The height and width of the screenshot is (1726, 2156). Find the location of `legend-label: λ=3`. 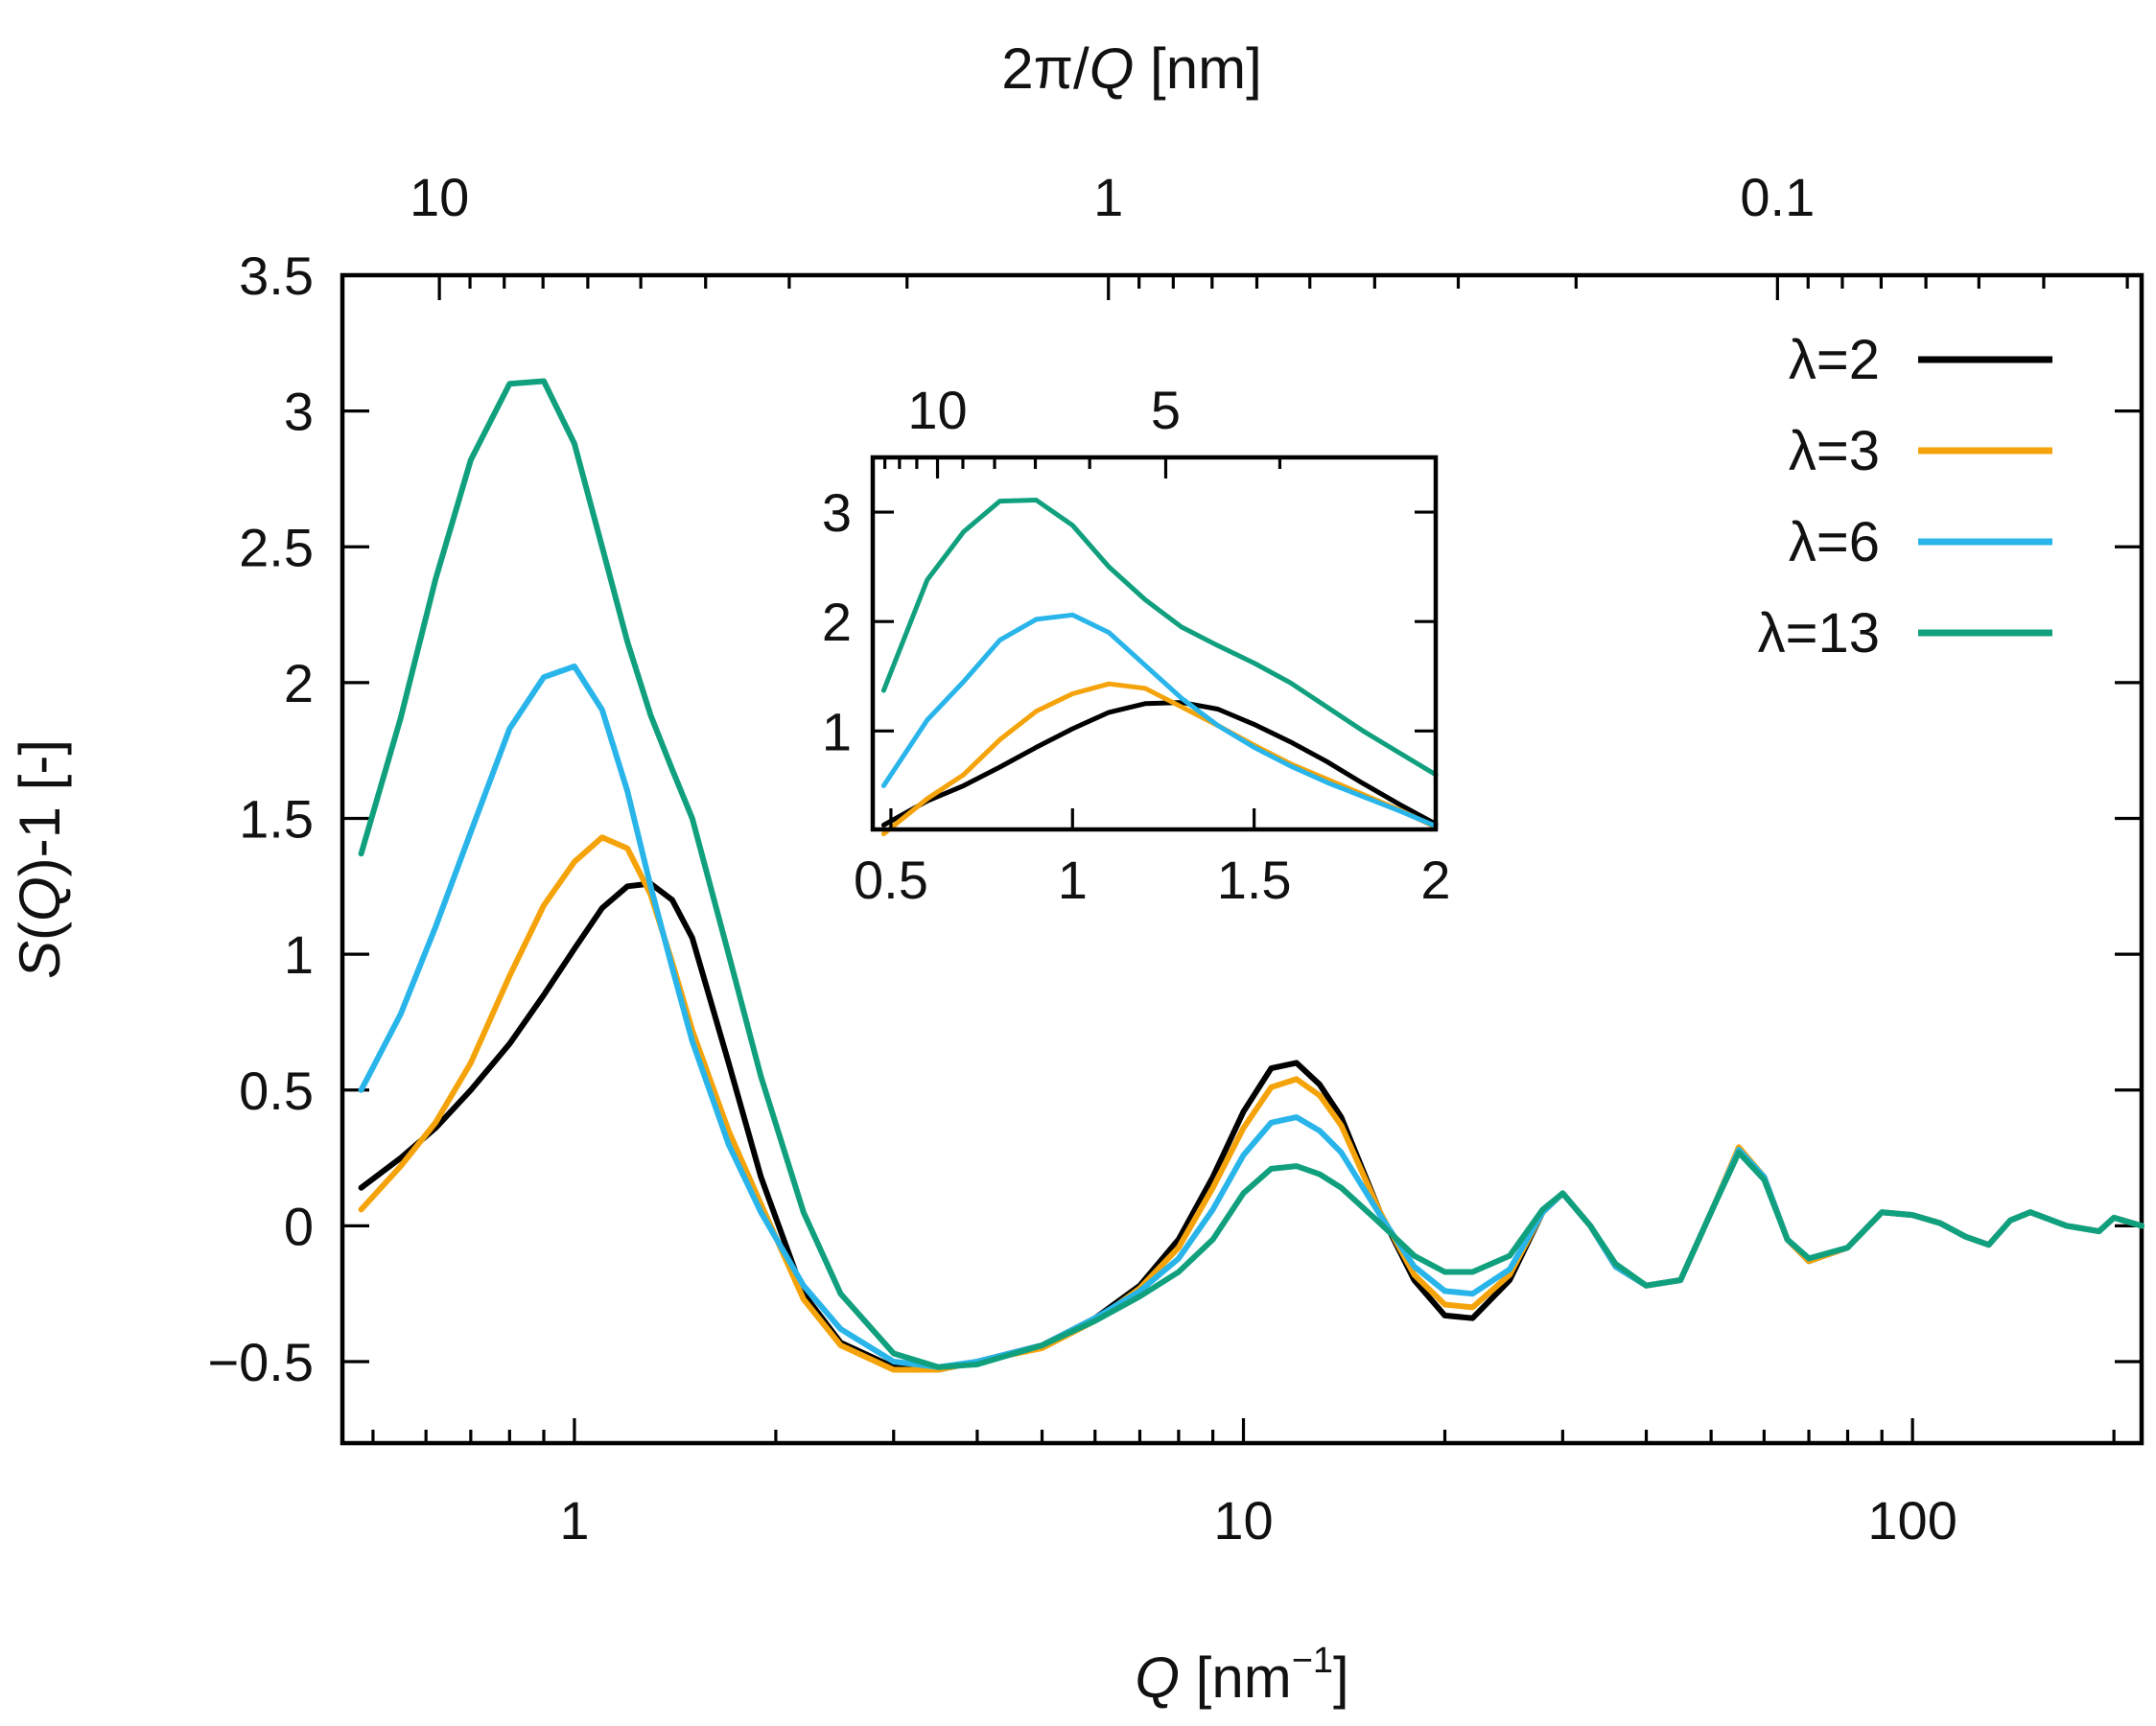

legend-label: λ=3 is located at coordinates (1834, 451).